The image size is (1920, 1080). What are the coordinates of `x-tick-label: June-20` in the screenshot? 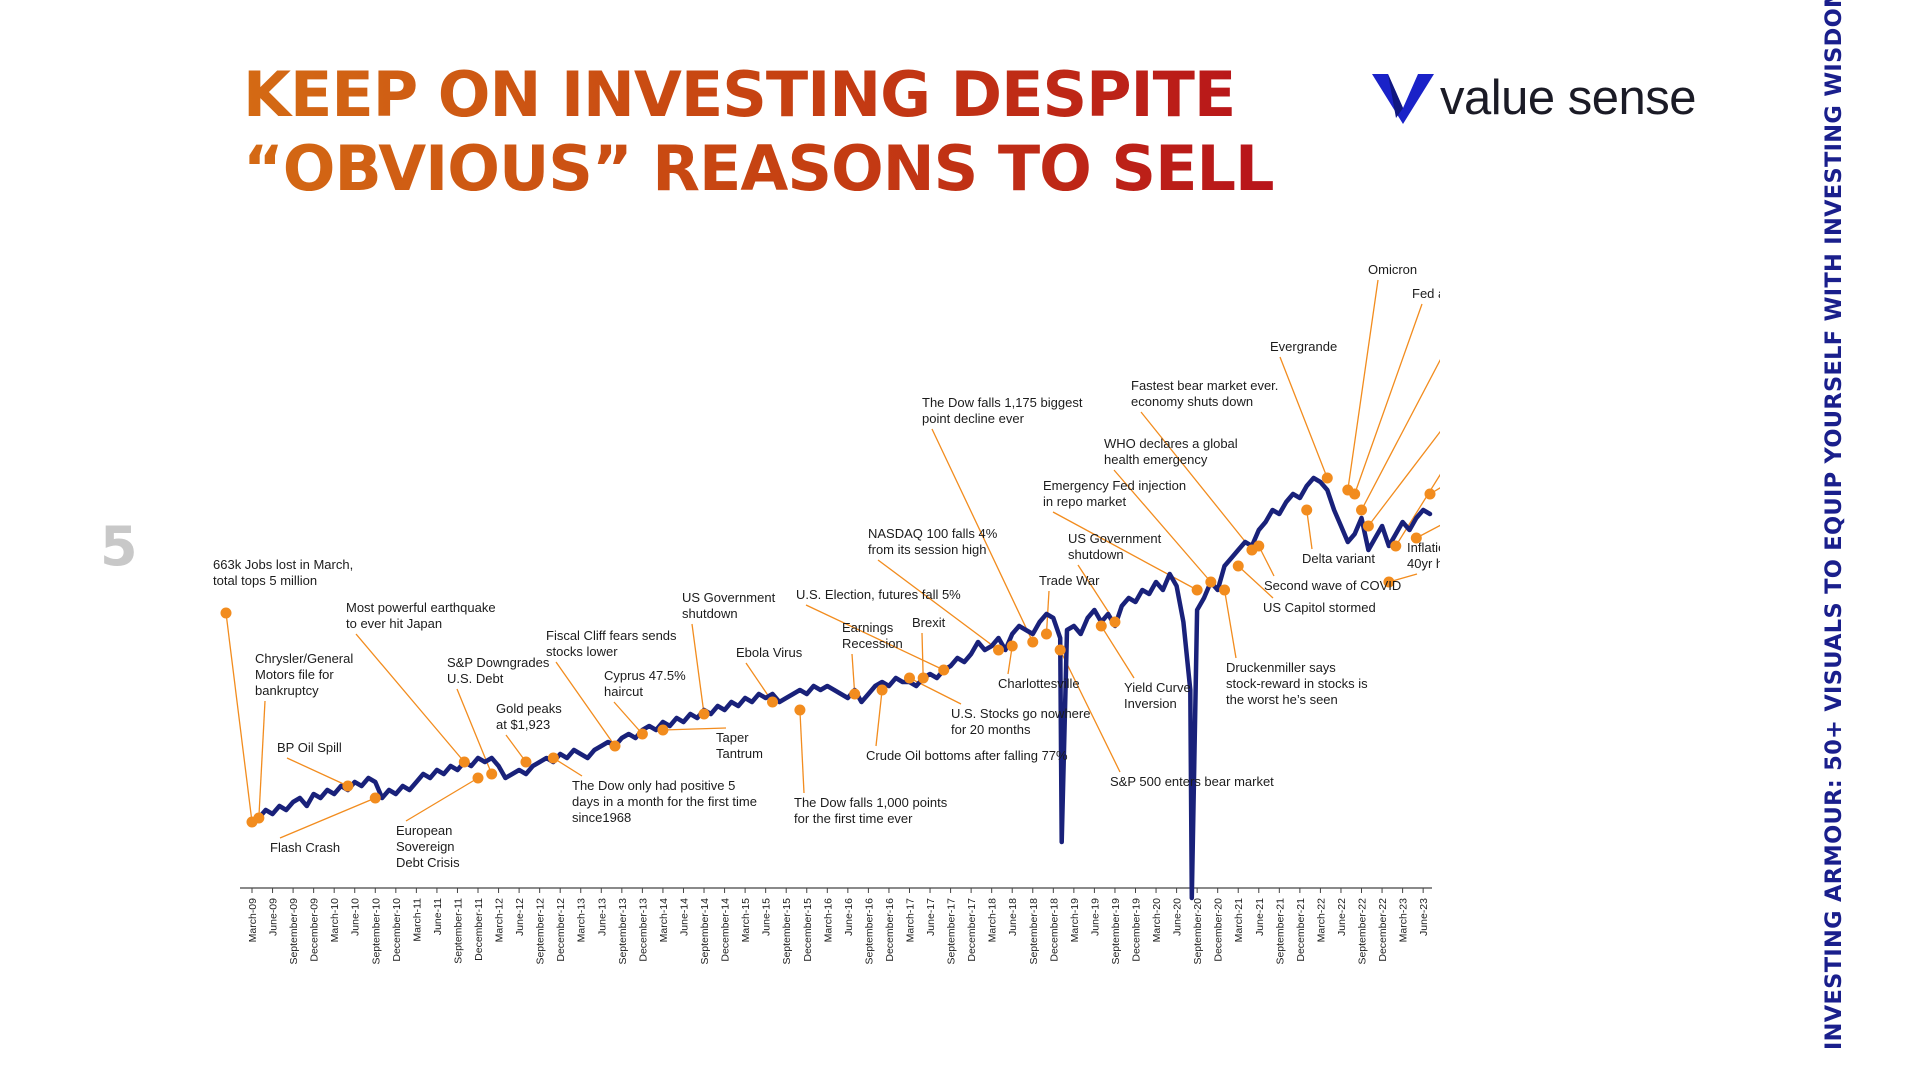 It's located at (1178, 917).